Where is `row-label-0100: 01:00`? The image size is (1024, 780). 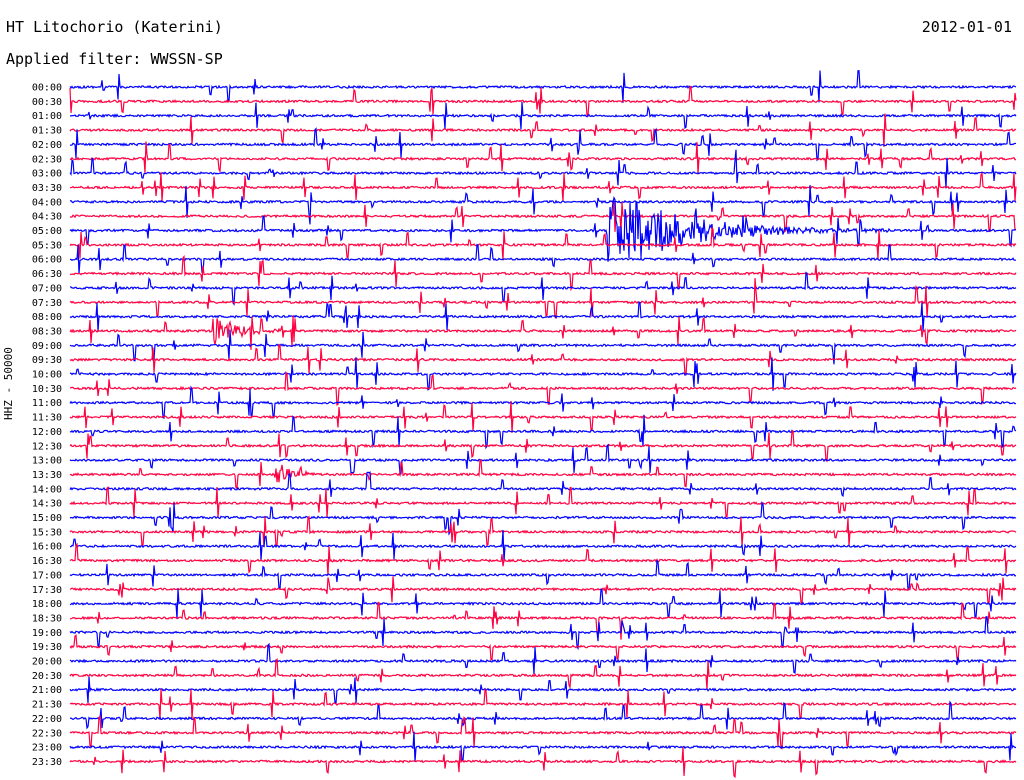 row-label-0100: 01:00 is located at coordinates (47, 116).